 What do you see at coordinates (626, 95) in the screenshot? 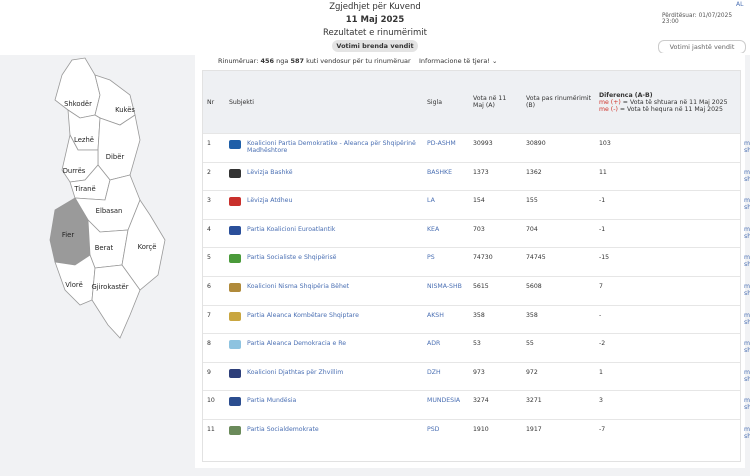
I see `col-header: Diferenca (A-B)` at bounding box center [626, 95].